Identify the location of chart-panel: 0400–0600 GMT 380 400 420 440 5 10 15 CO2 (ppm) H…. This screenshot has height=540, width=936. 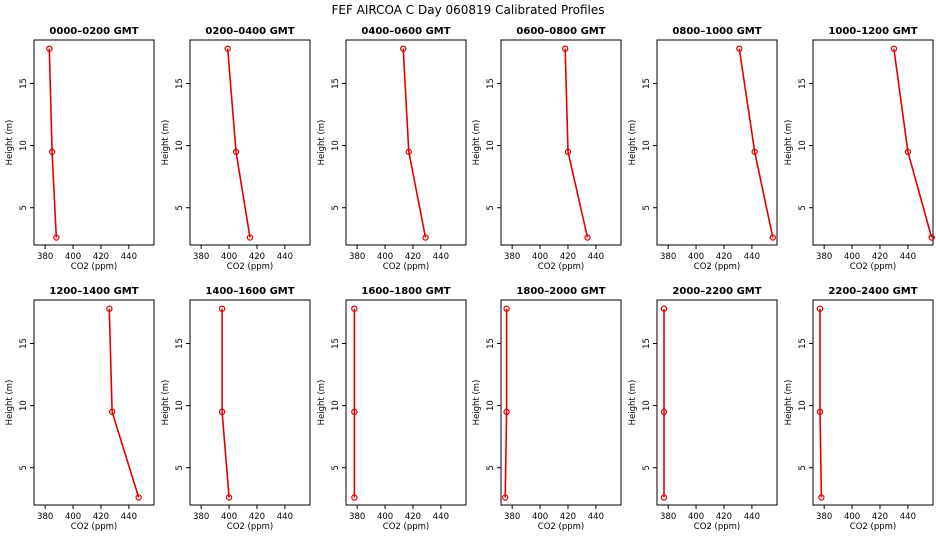
(392, 149).